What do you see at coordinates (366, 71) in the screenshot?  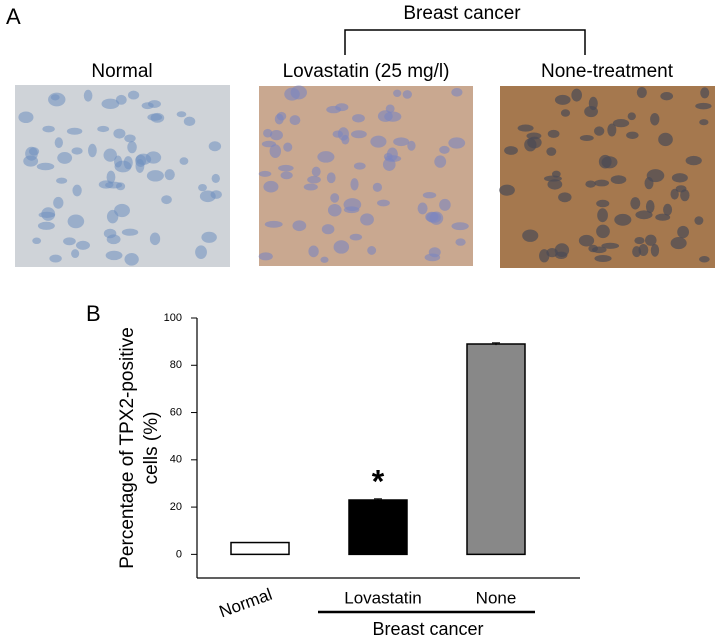 I see `image-title: Lovastatin (25 mg/l)` at bounding box center [366, 71].